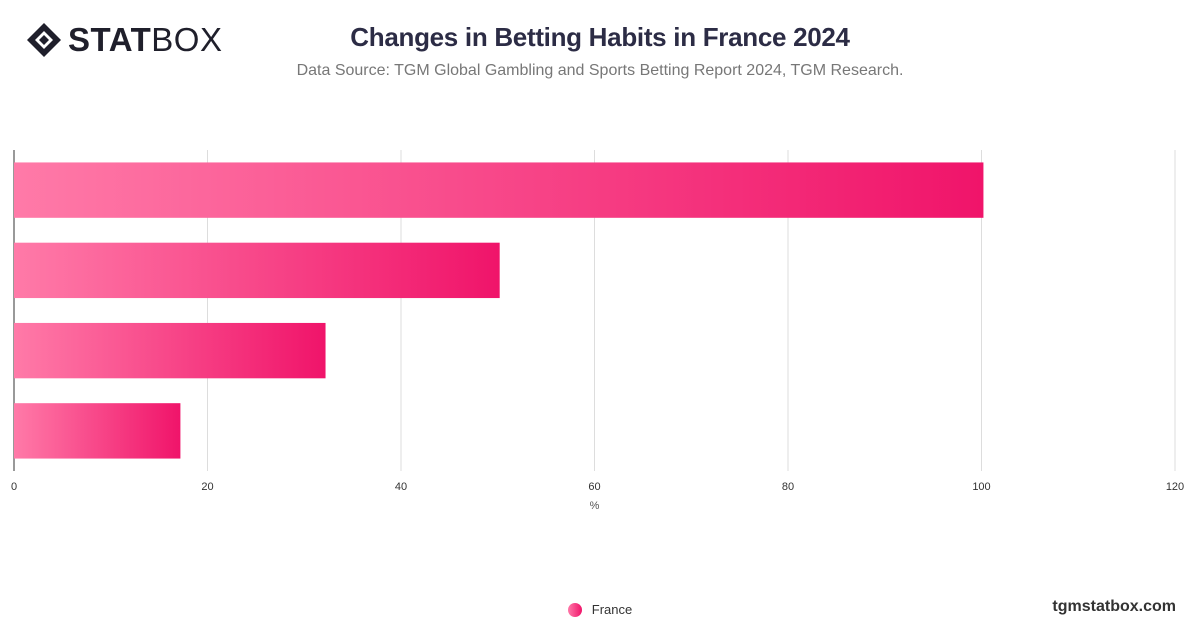  I want to click on x-tick-label: 0, so click(14, 487).